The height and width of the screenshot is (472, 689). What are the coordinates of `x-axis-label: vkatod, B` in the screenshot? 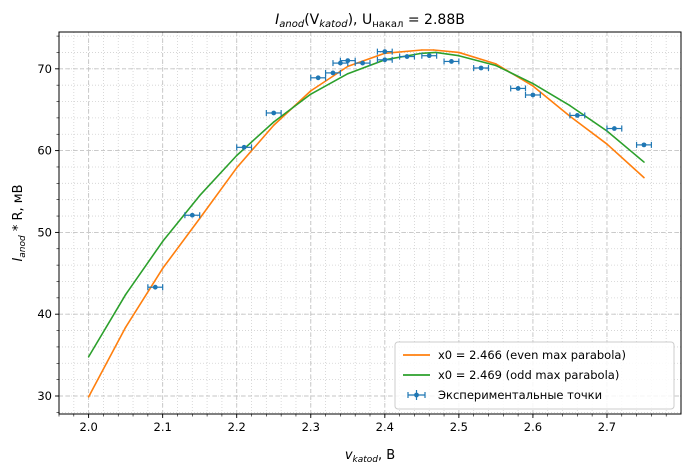 It's located at (370, 456).